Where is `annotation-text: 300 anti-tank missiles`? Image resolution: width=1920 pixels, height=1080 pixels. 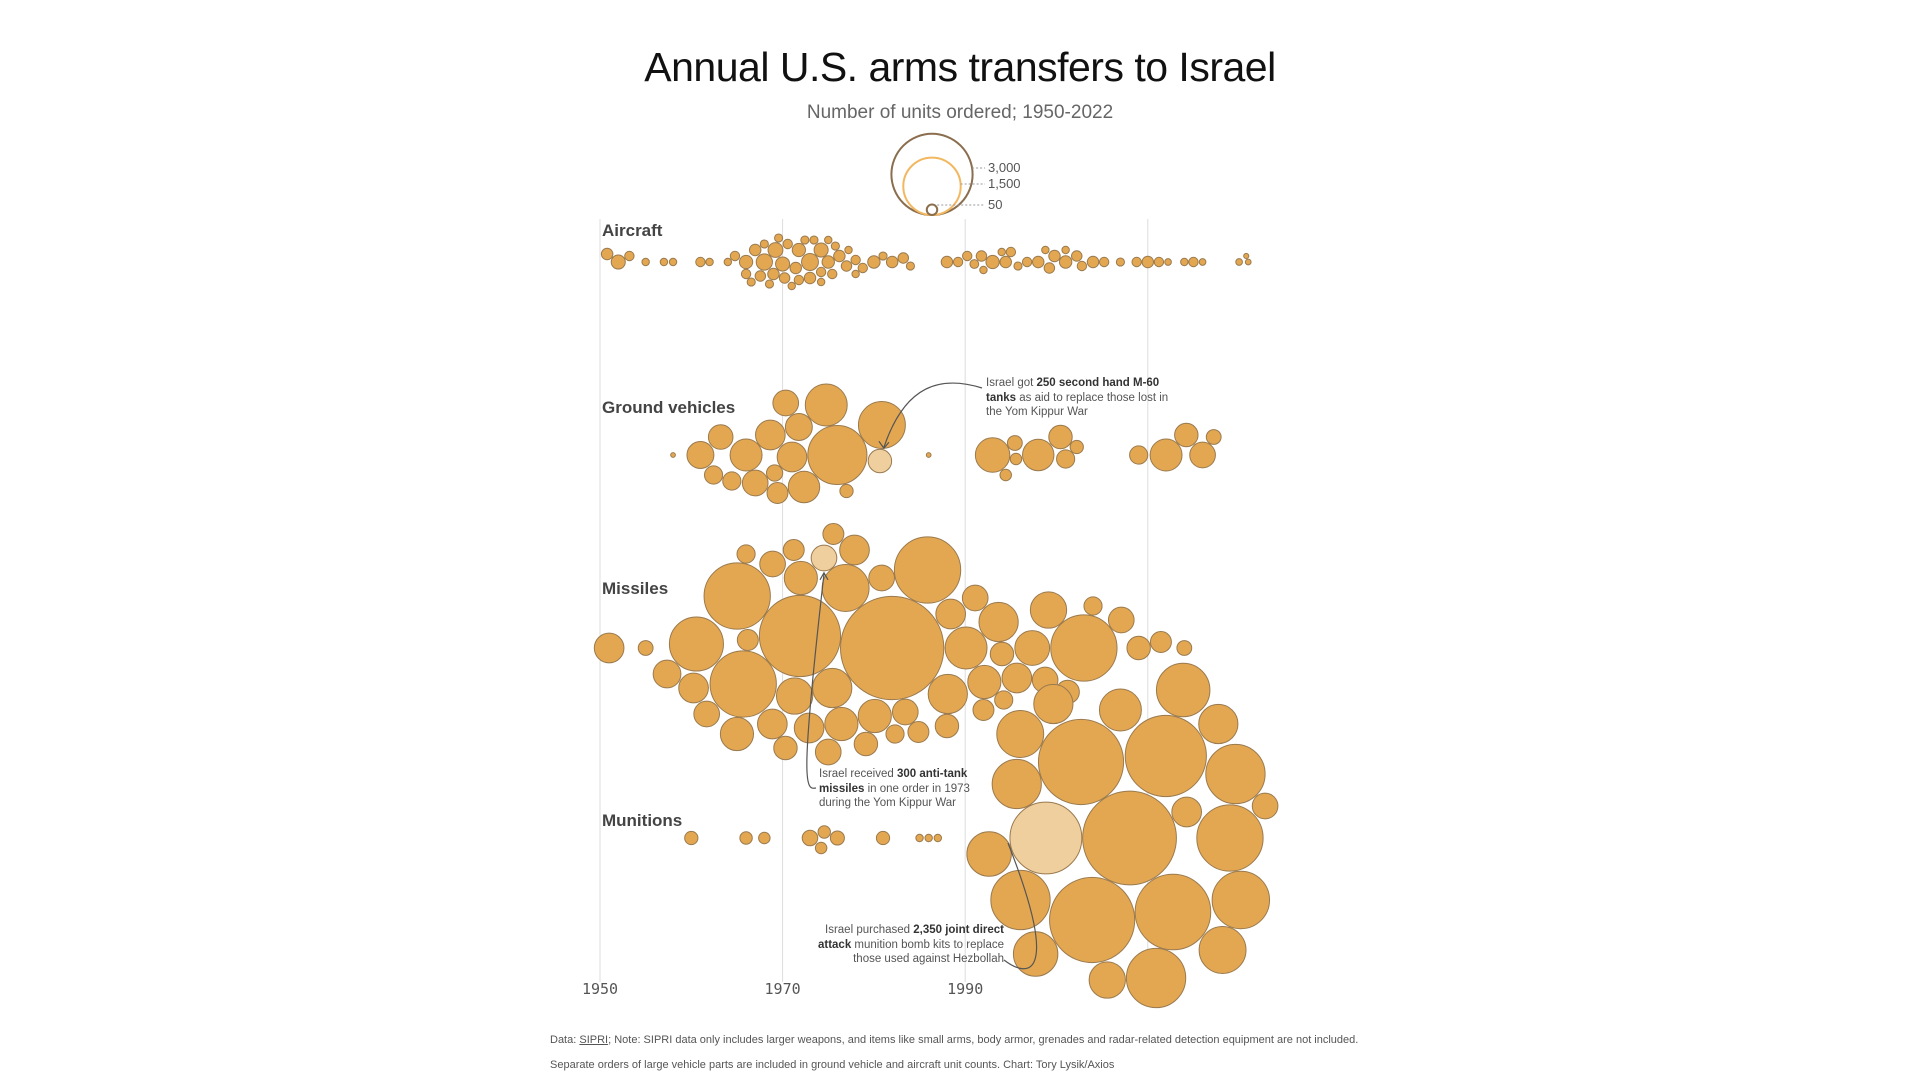 annotation-text: 300 anti-tank missiles is located at coordinates (893, 781).